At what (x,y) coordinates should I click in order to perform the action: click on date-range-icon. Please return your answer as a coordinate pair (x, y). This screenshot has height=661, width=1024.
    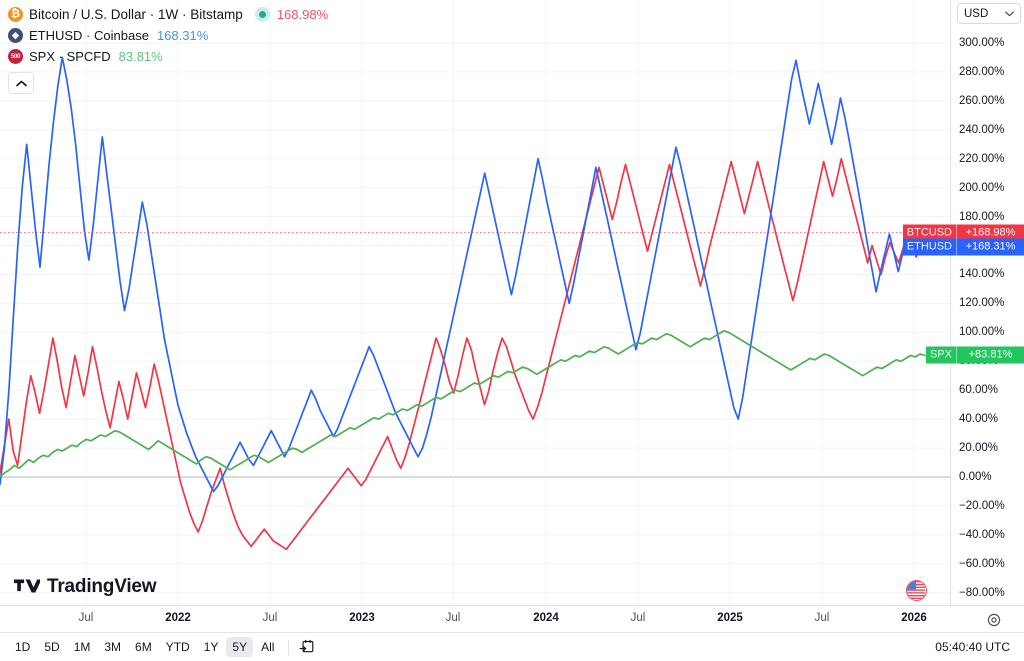
    Looking at the image, I should click on (306, 646).